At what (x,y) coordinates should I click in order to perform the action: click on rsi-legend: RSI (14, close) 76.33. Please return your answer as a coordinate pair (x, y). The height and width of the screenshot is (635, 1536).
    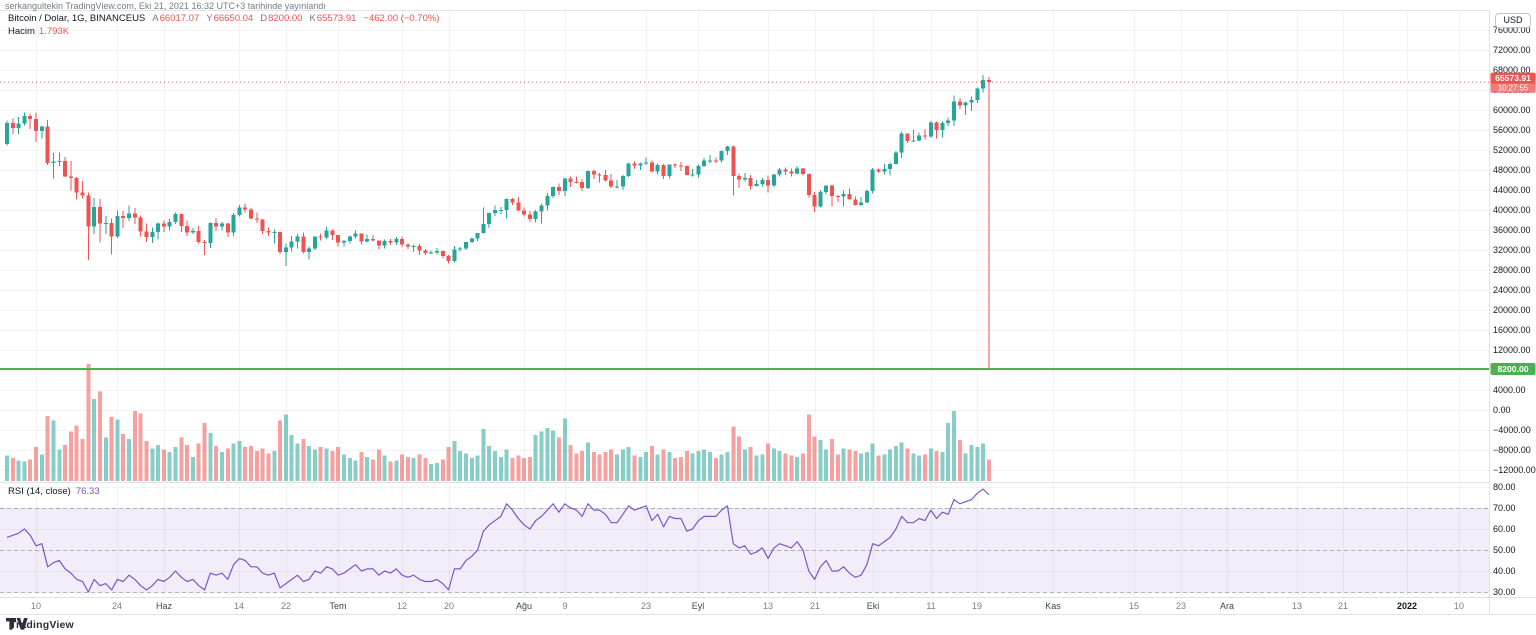
    Looking at the image, I should click on (54, 491).